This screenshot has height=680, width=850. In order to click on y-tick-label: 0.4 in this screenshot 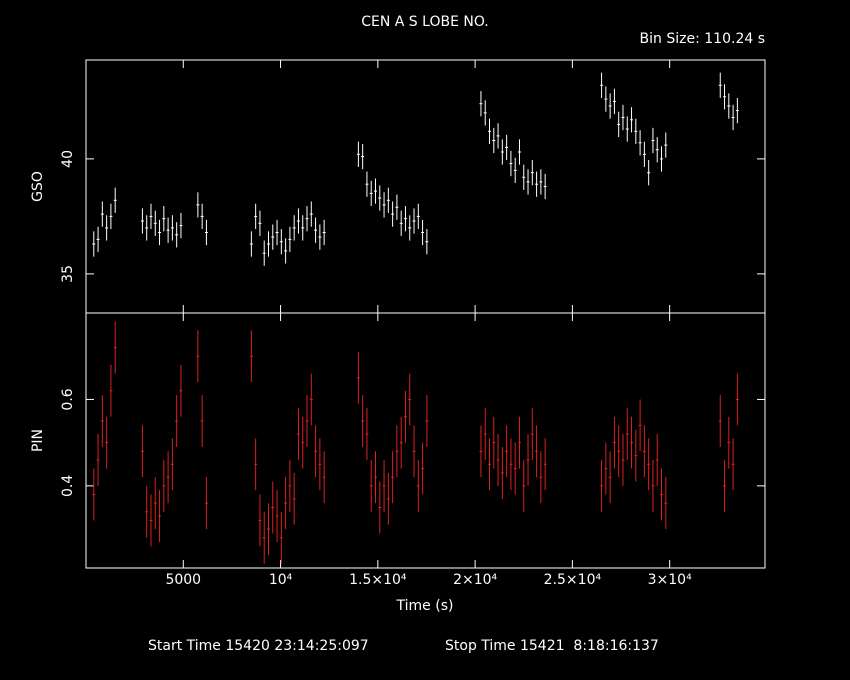, I will do `click(68, 486)`.